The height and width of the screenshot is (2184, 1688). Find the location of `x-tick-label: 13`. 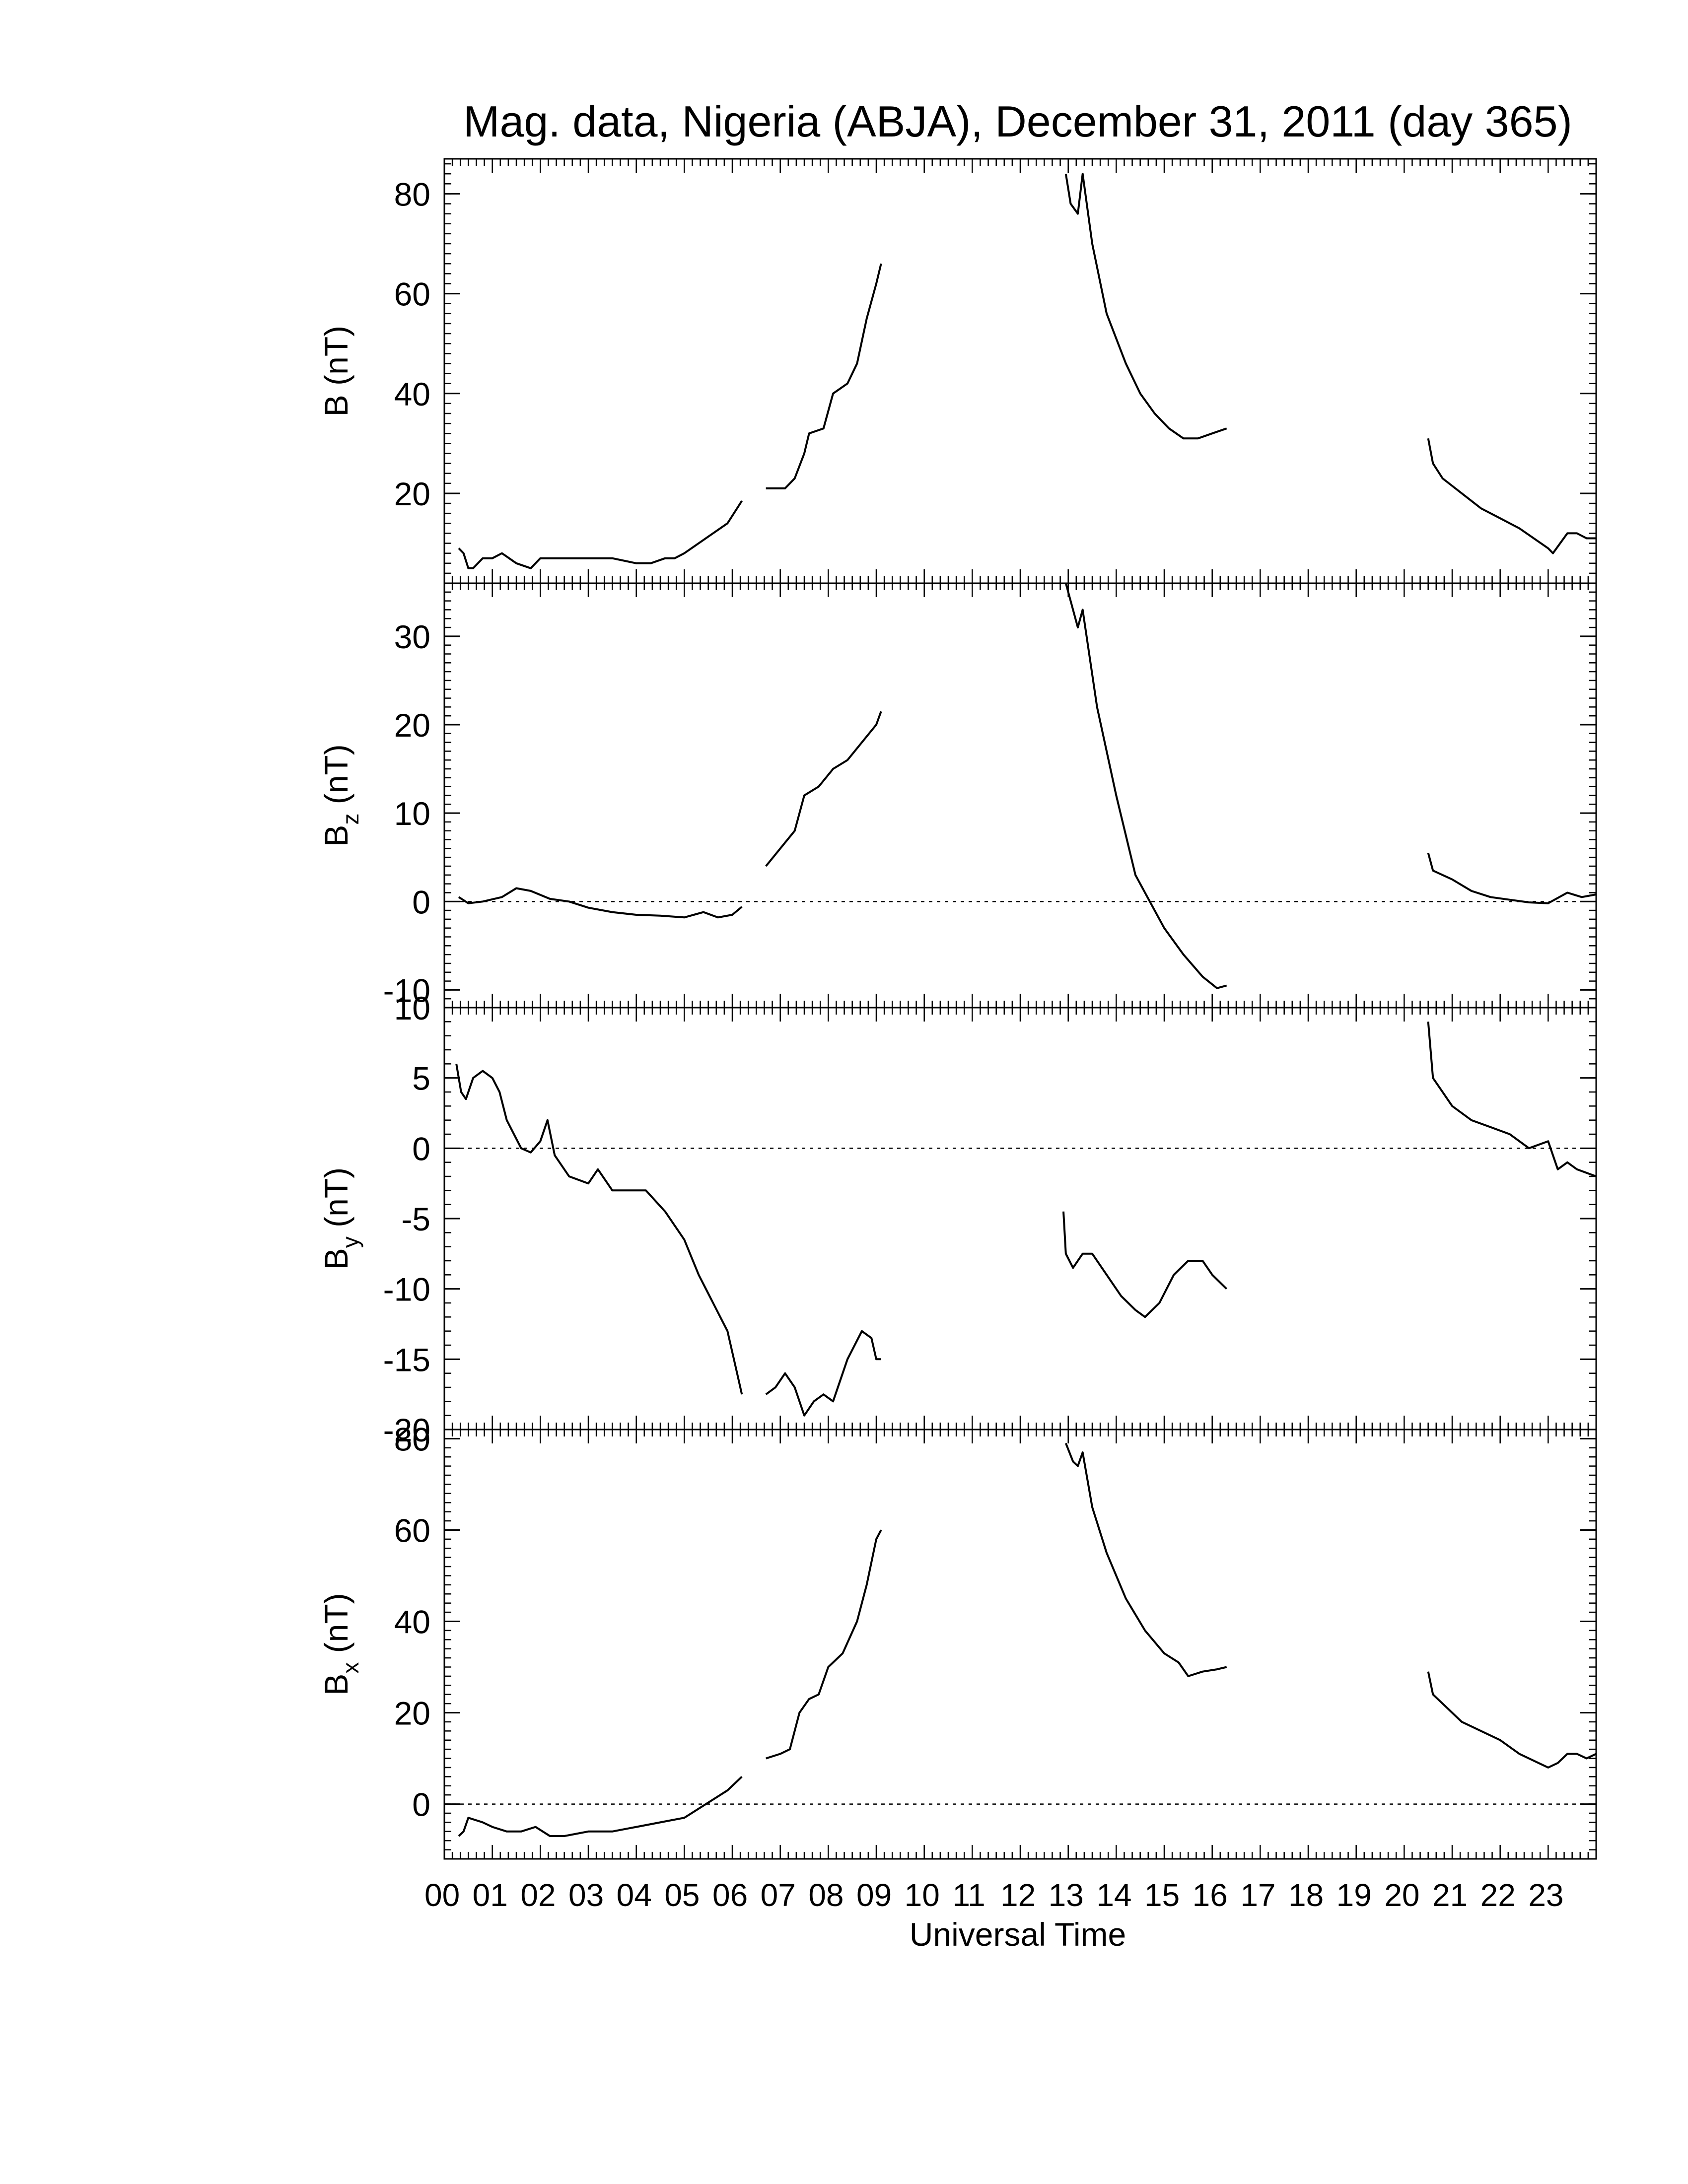

x-tick-label: 13 is located at coordinates (1066, 1895).